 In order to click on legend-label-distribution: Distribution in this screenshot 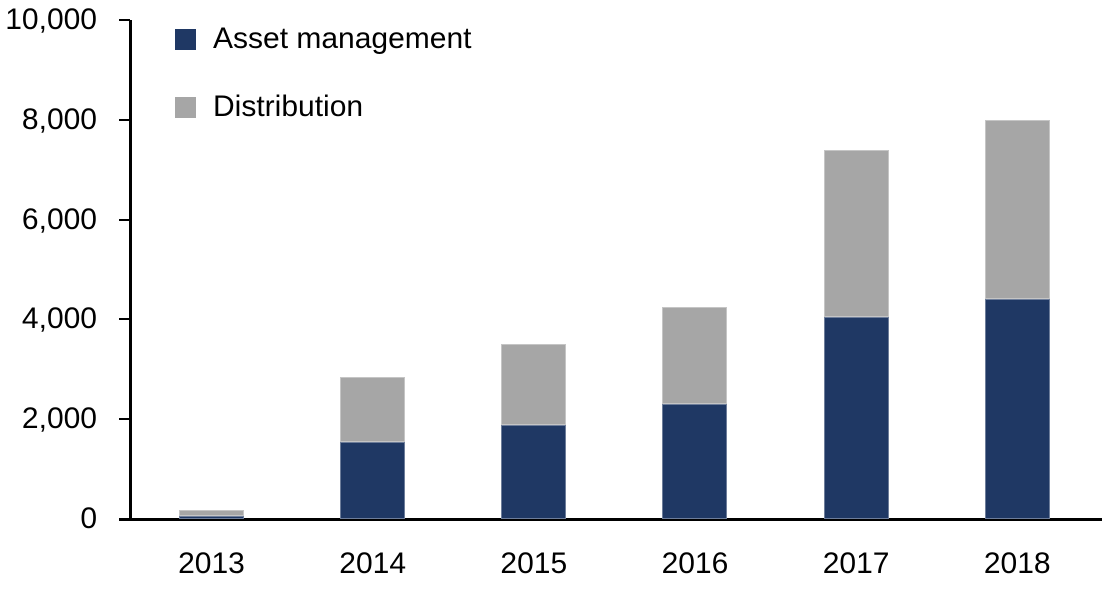, I will do `click(288, 106)`.